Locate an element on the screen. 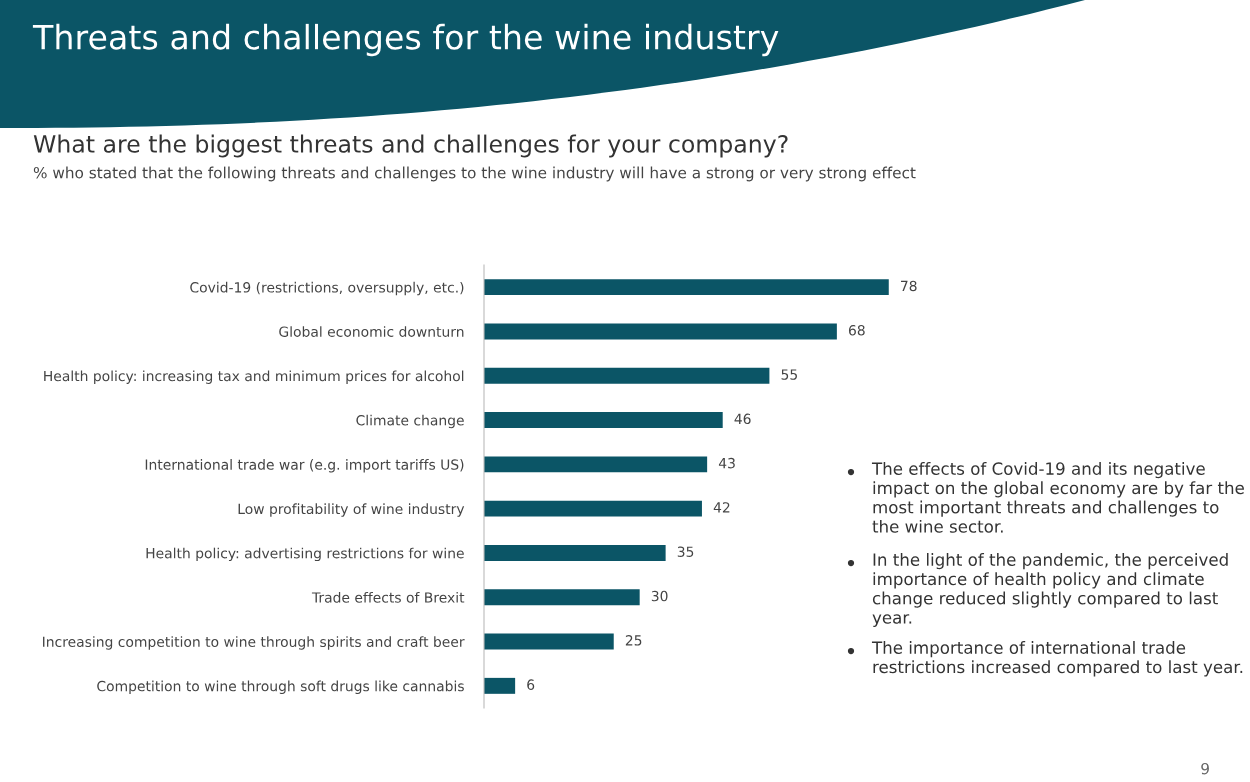  data-label: 68 is located at coordinates (856, 330).